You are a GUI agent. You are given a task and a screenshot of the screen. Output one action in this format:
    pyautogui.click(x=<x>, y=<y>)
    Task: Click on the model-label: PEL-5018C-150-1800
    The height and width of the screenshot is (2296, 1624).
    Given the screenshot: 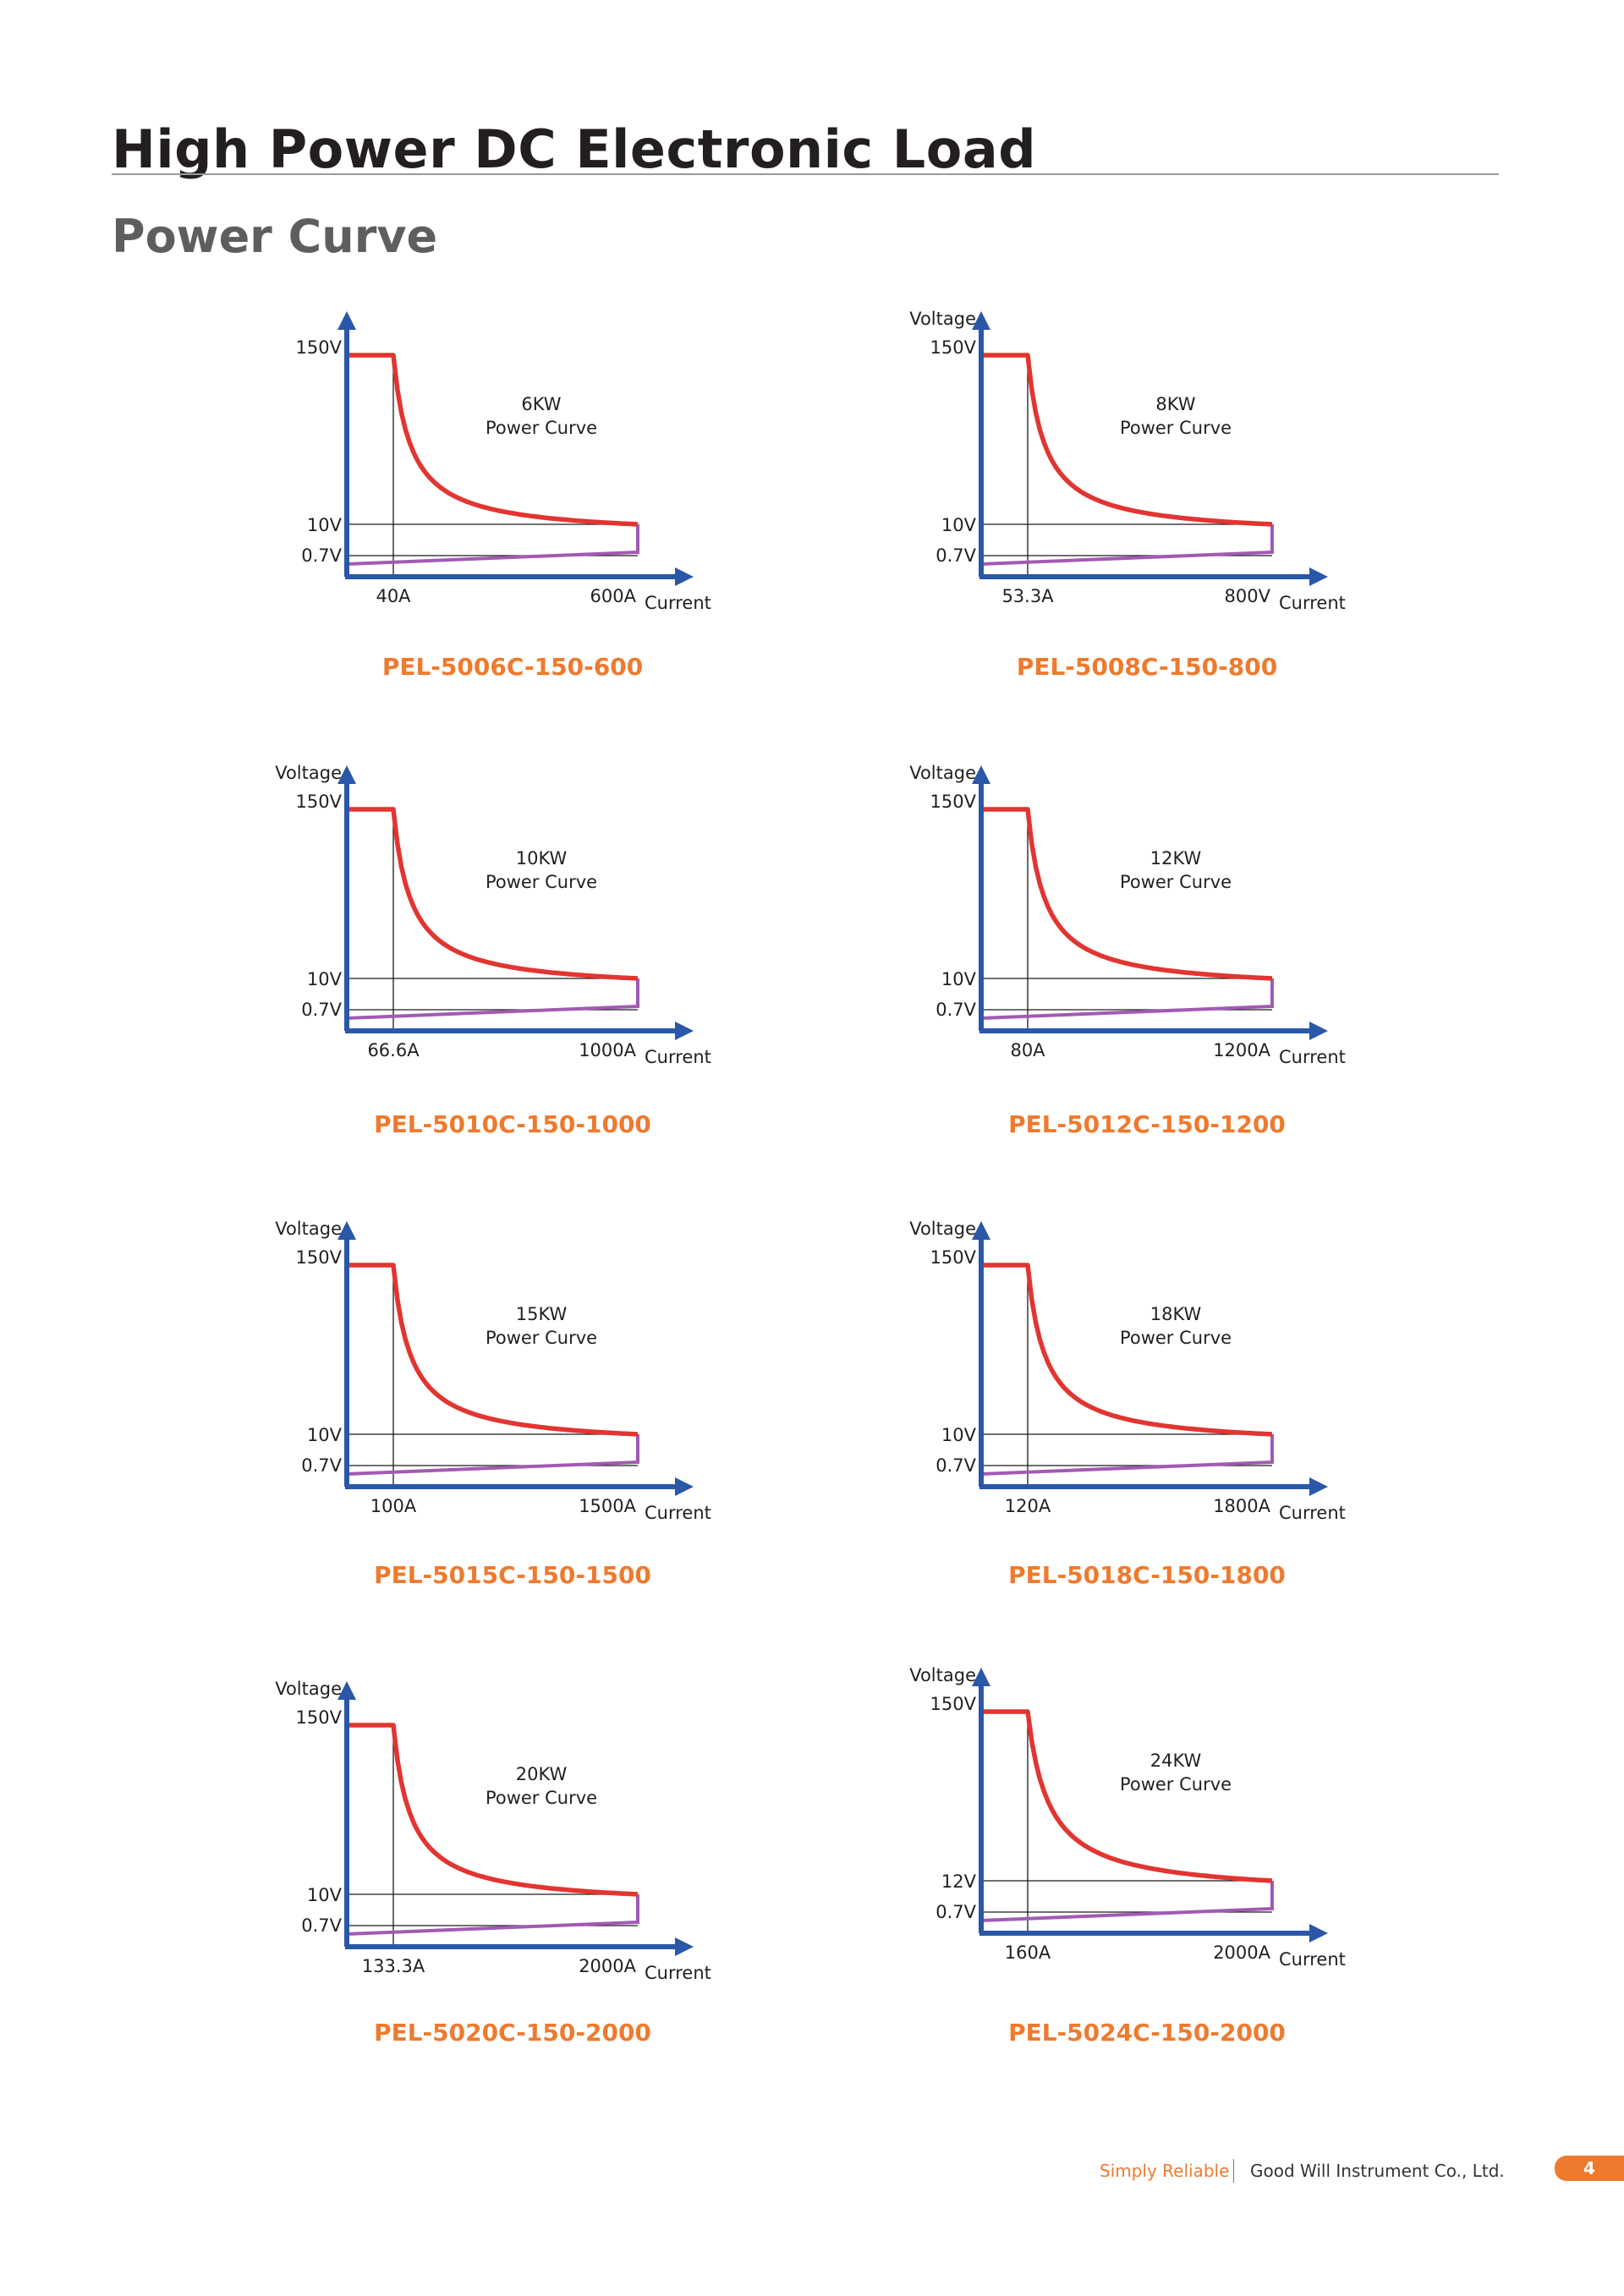 What is the action you would take?
    pyautogui.click(x=1147, y=1575)
    